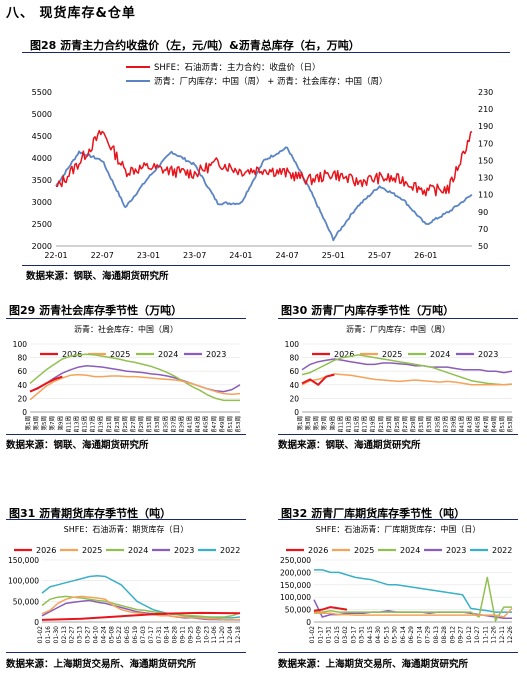  Describe the element at coordinates (294, 358) in the screenshot. I see `y-tick: 80` at that location.